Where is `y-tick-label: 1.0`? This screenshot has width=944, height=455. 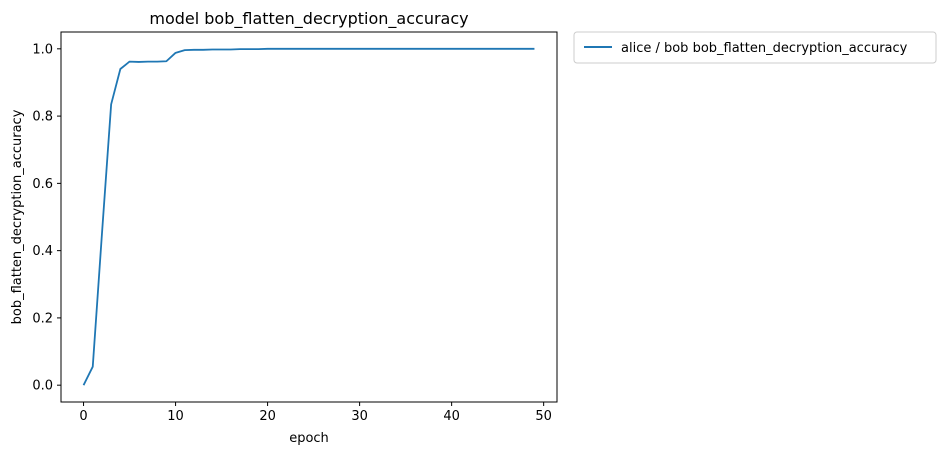 y-tick-label: 1.0 is located at coordinates (42, 49).